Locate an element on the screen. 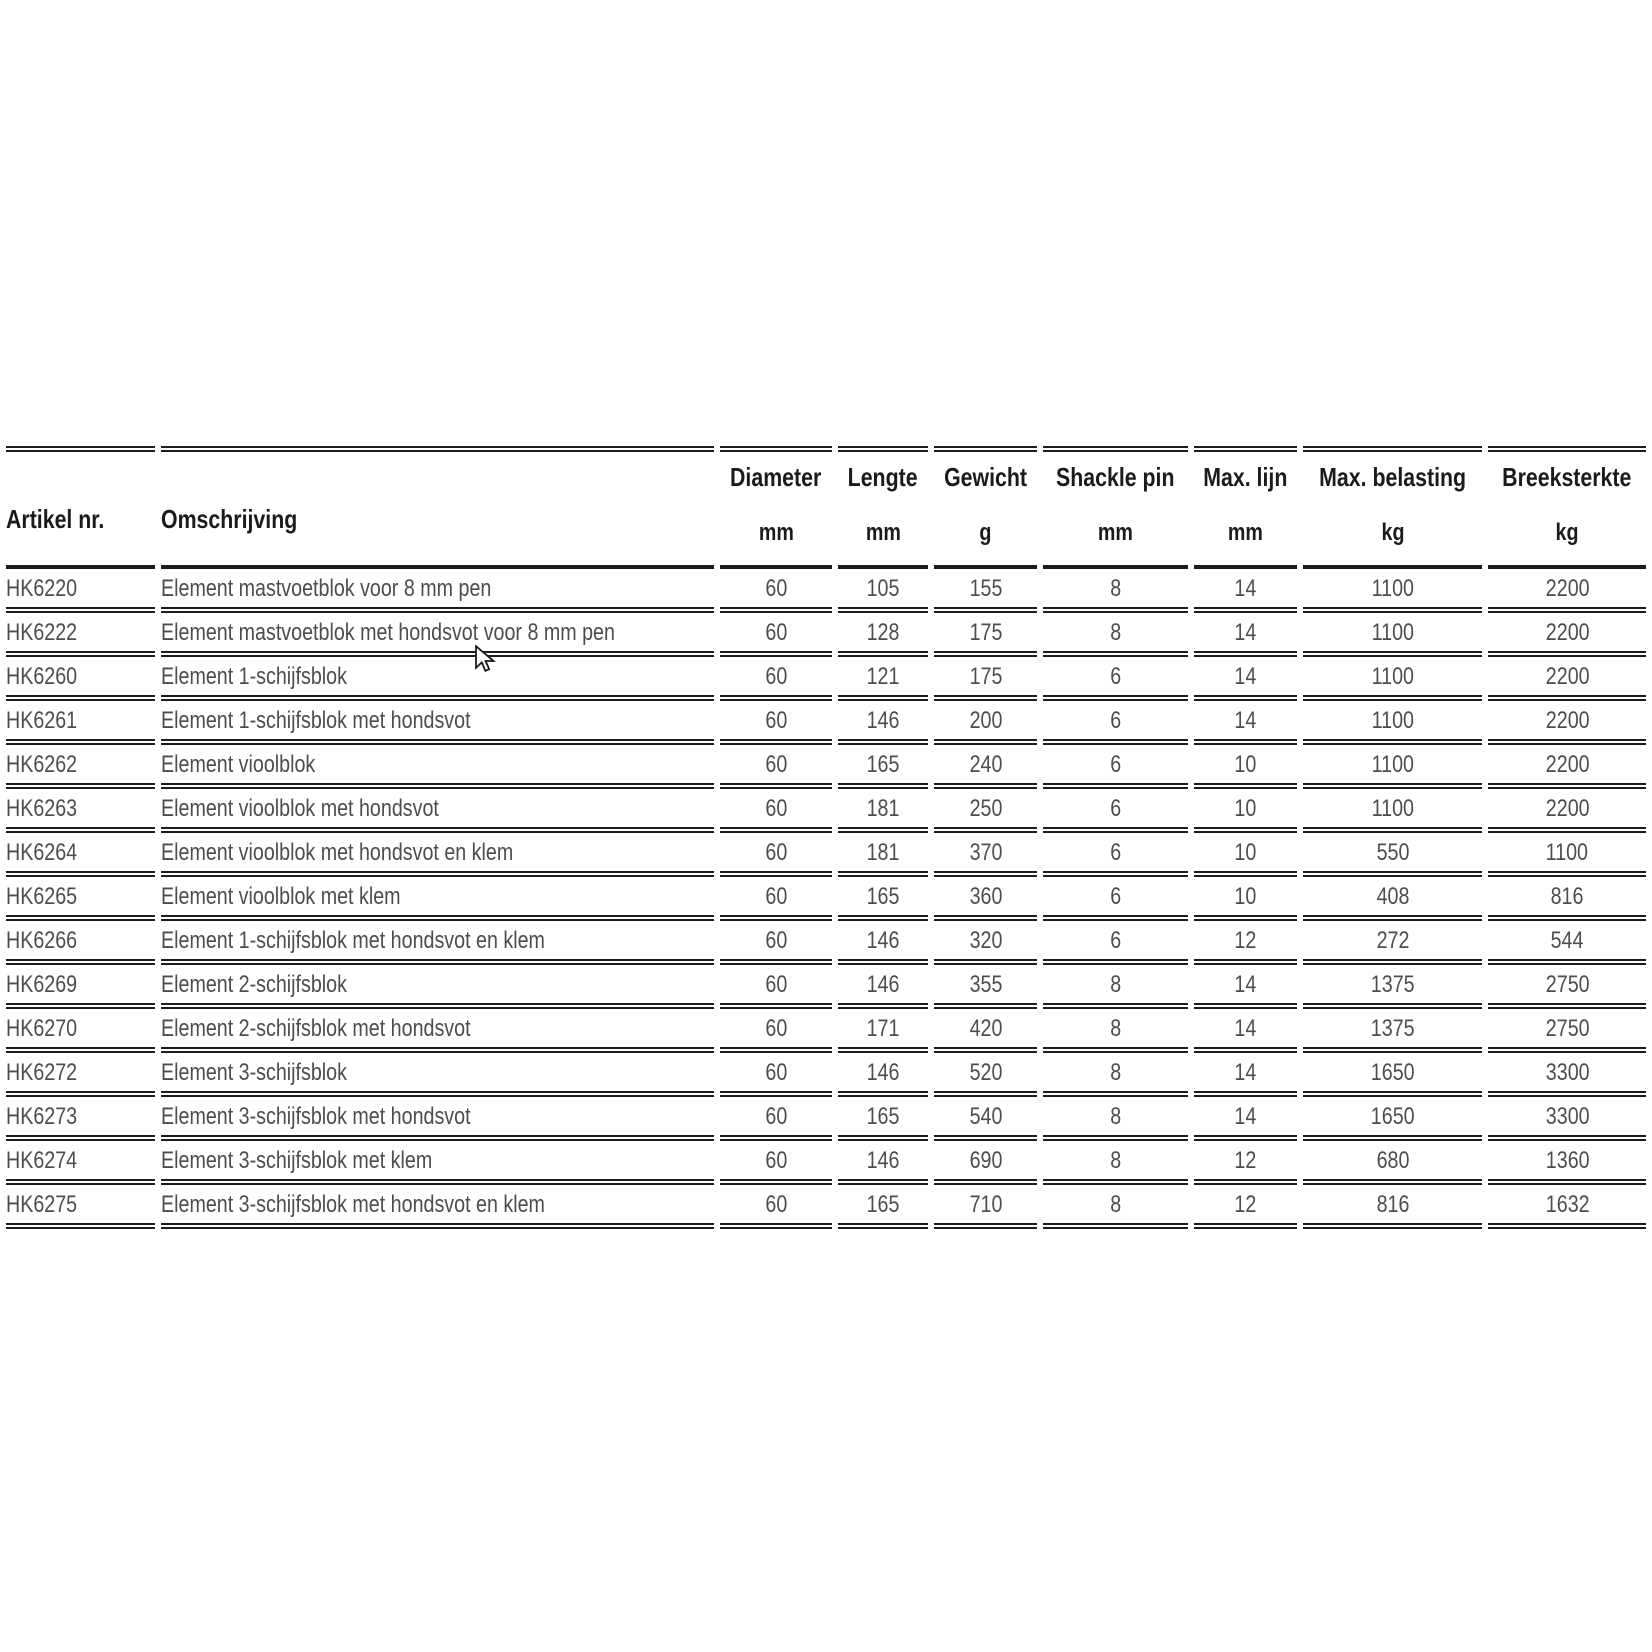 Image resolution: width=1652 pixels, height=1652 pixels. cell-text: 2750 is located at coordinates (1567, 984).